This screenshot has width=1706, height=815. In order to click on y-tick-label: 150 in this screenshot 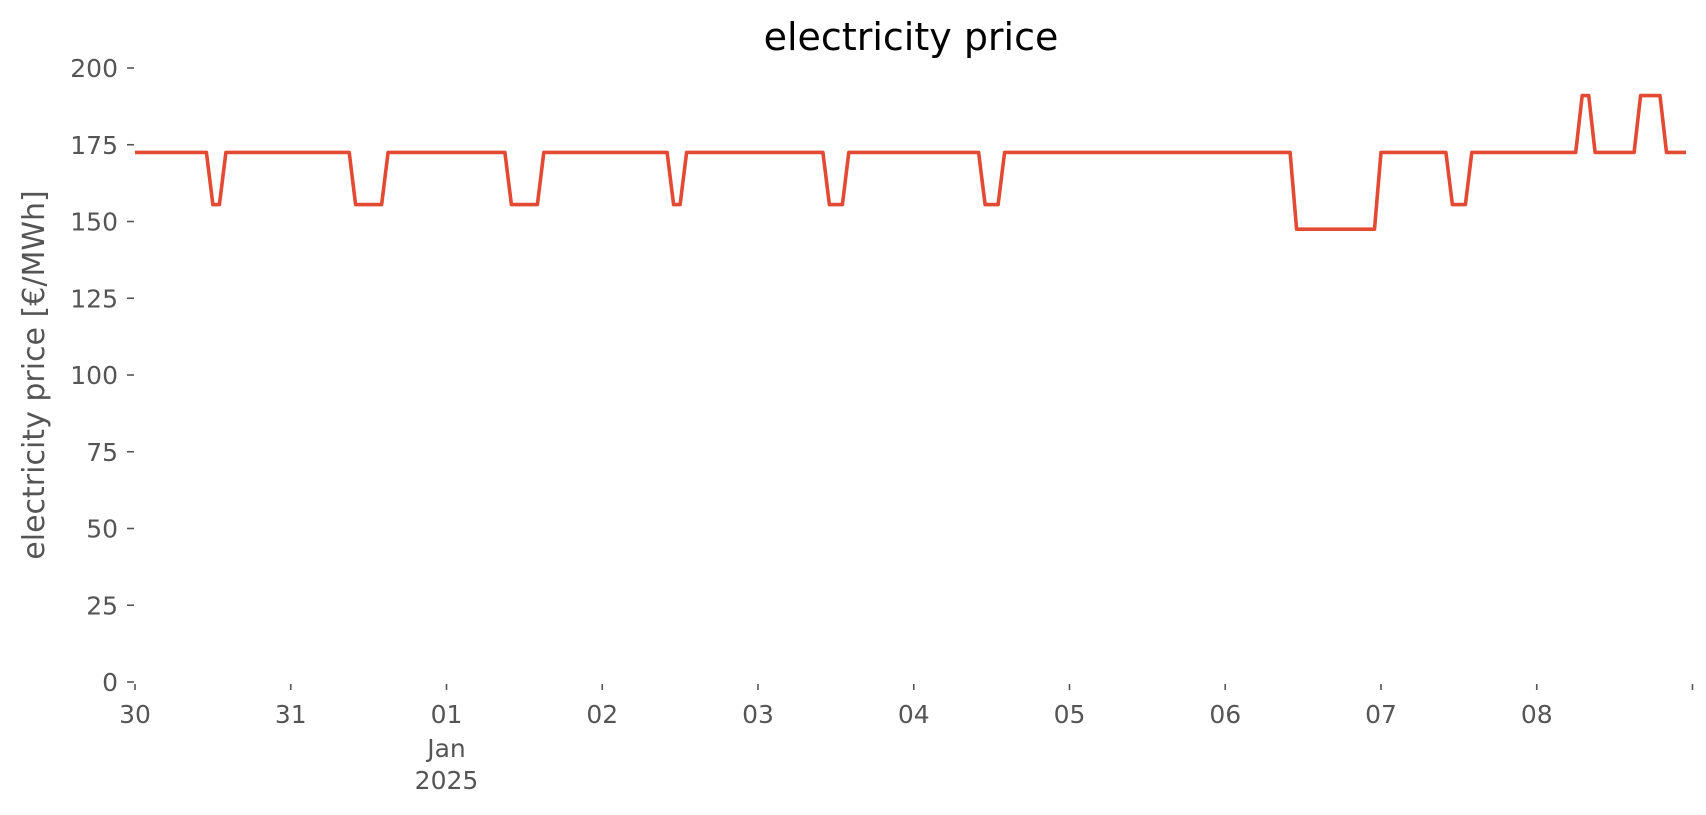, I will do `click(94, 222)`.